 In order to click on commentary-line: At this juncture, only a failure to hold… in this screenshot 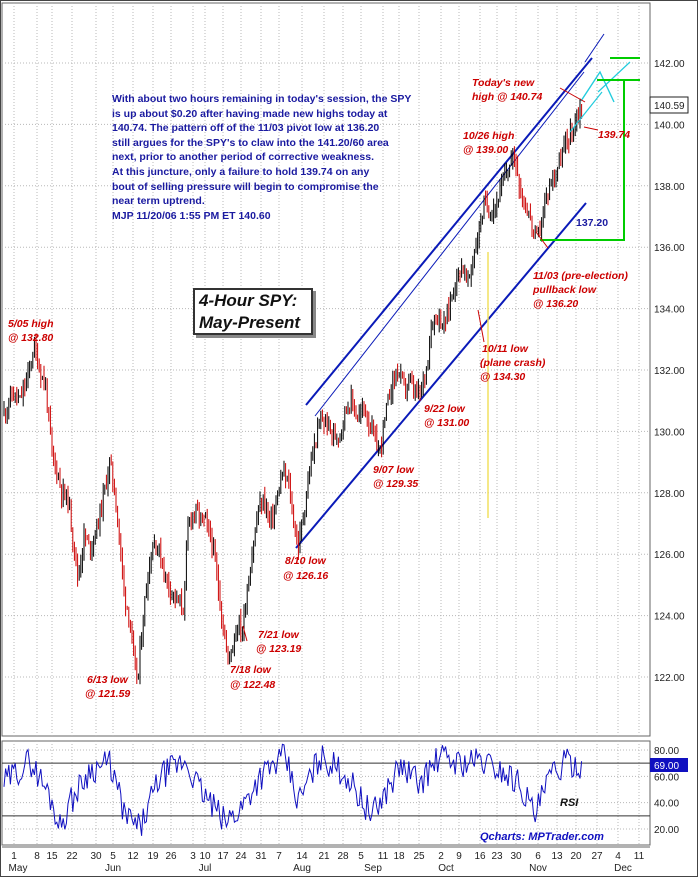, I will do `click(241, 171)`.